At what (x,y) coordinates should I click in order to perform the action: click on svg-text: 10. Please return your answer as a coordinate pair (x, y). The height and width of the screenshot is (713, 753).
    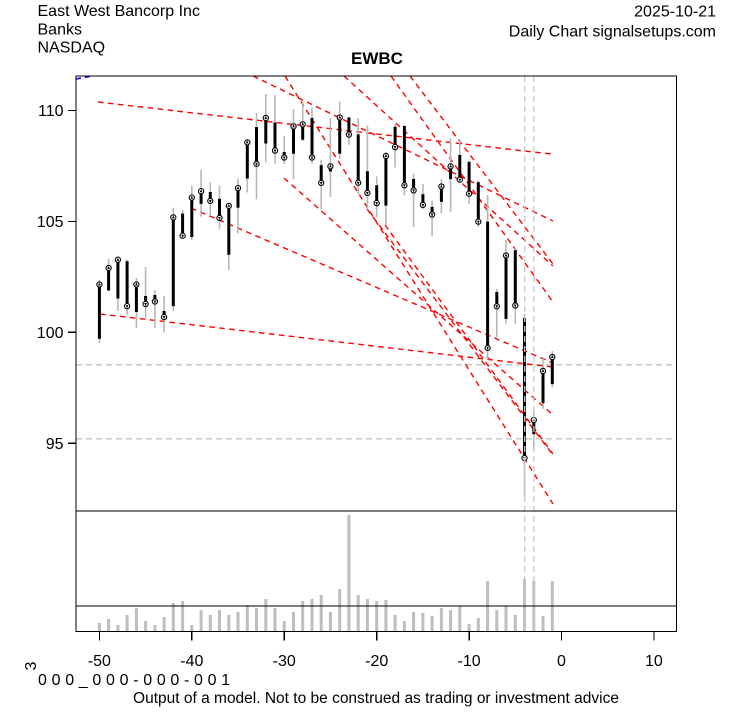
    Looking at the image, I should click on (654, 661).